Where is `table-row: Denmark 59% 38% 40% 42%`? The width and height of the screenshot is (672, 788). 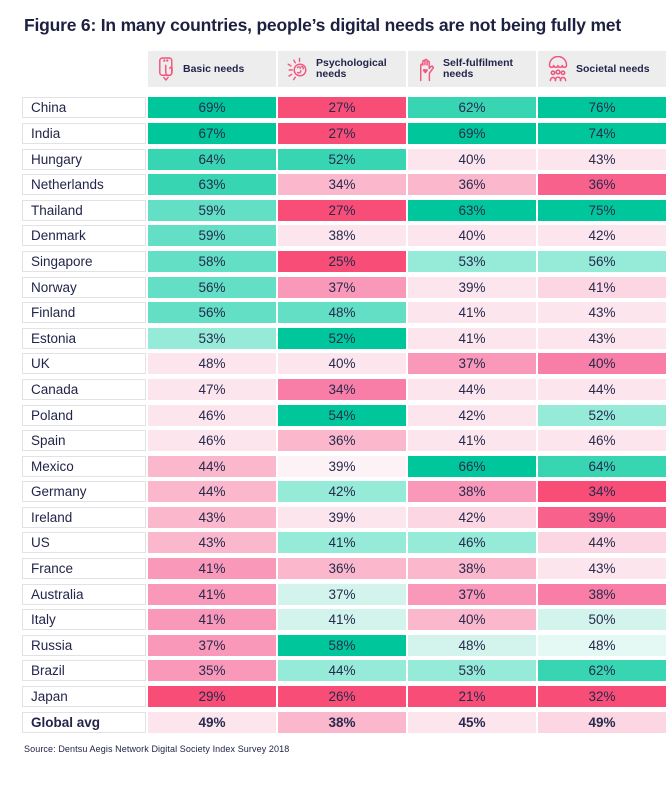 table-row: Denmark 59% 38% 40% 42% is located at coordinates (345, 236).